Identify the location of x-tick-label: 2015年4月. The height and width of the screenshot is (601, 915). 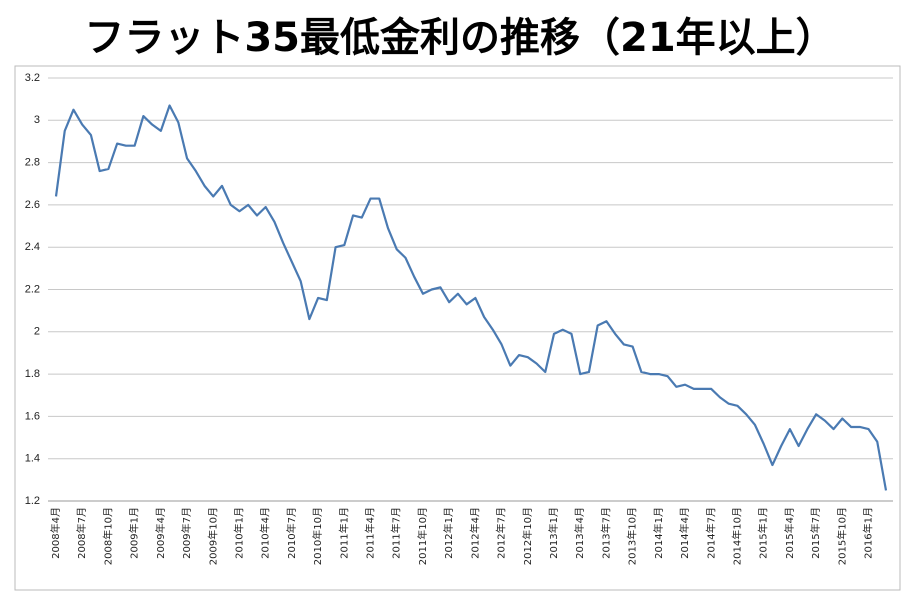
(789, 533).